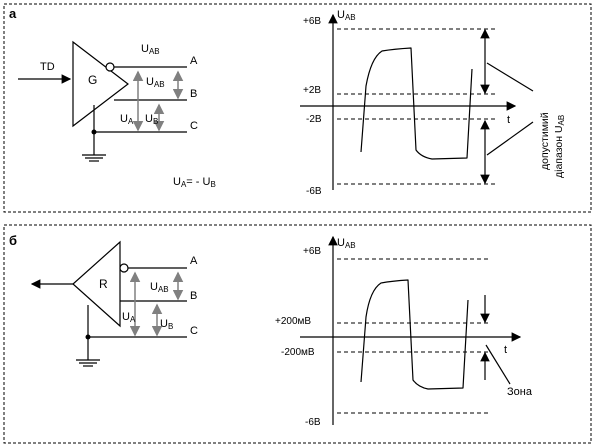 The width and height of the screenshot is (595, 447). I want to click on chart-b-waveform, so click(414, 334).